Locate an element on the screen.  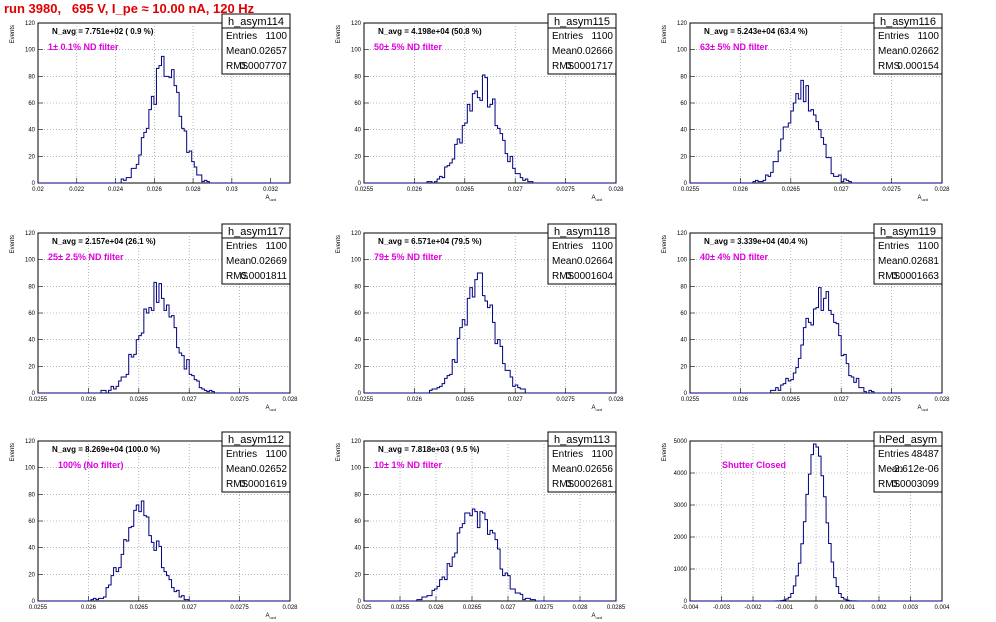
x-tick-label: 0.004 is located at coordinates (942, 608).